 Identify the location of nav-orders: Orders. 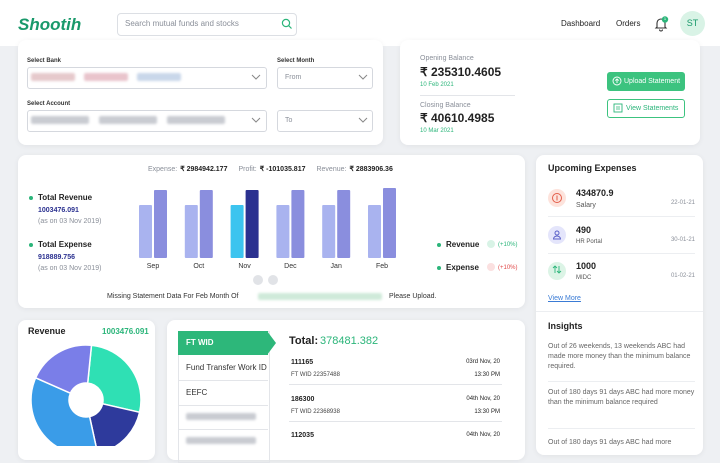
(628, 23).